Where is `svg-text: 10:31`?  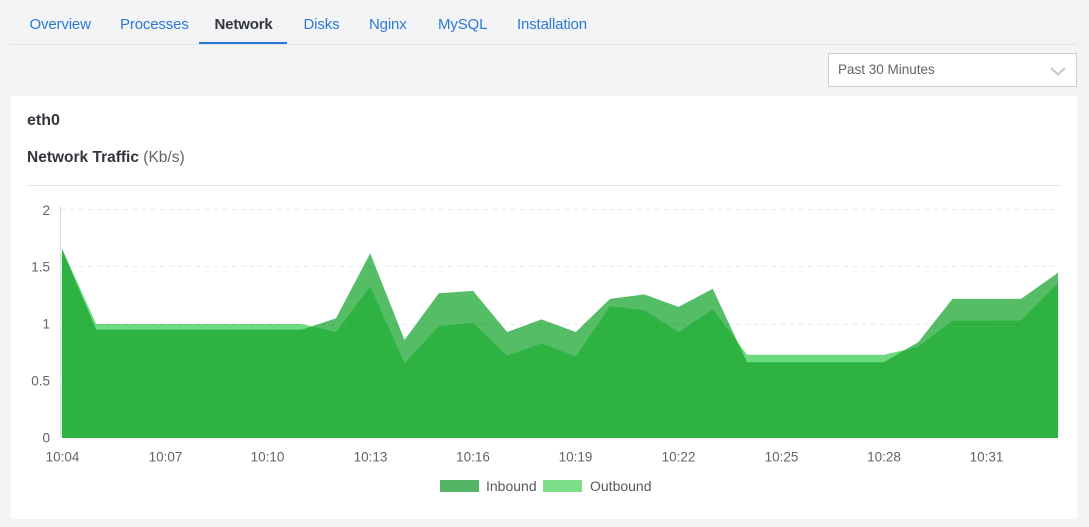
svg-text: 10:31 is located at coordinates (987, 457).